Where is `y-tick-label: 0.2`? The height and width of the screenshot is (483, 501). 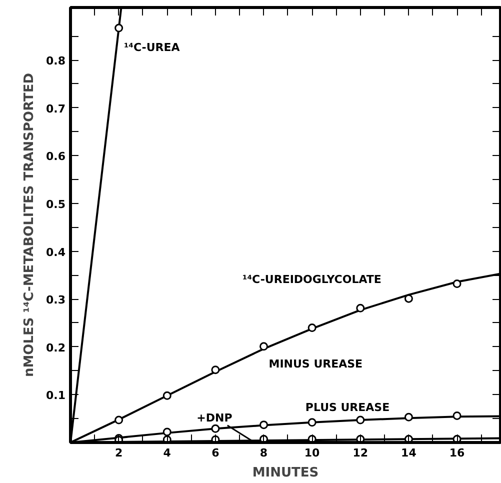
y-tick-label: 0.2 is located at coordinates (56, 347).